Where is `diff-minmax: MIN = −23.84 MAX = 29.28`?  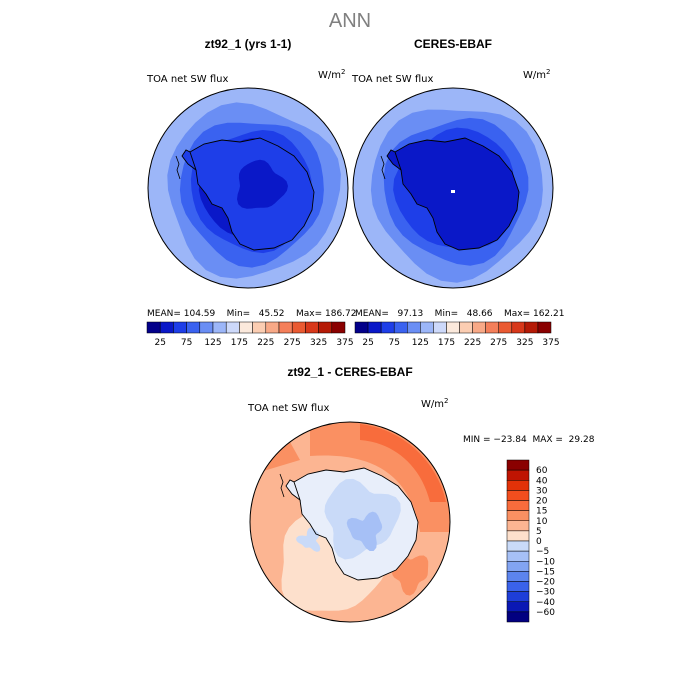 diff-minmax: MIN = −23.84 MAX = 29.28 is located at coordinates (529, 440).